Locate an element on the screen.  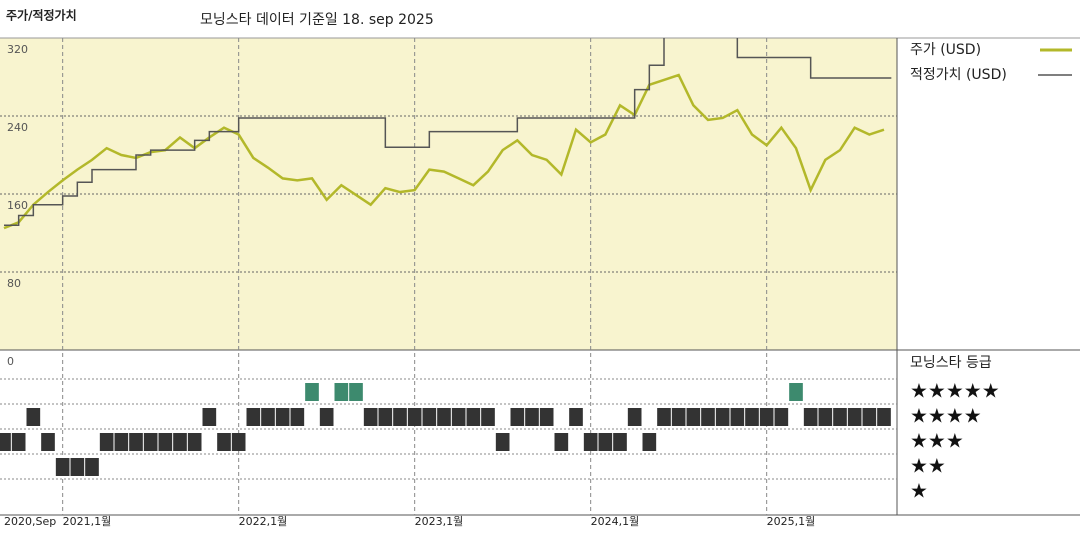
legend-label: 주가 (USD) is located at coordinates (945, 50).